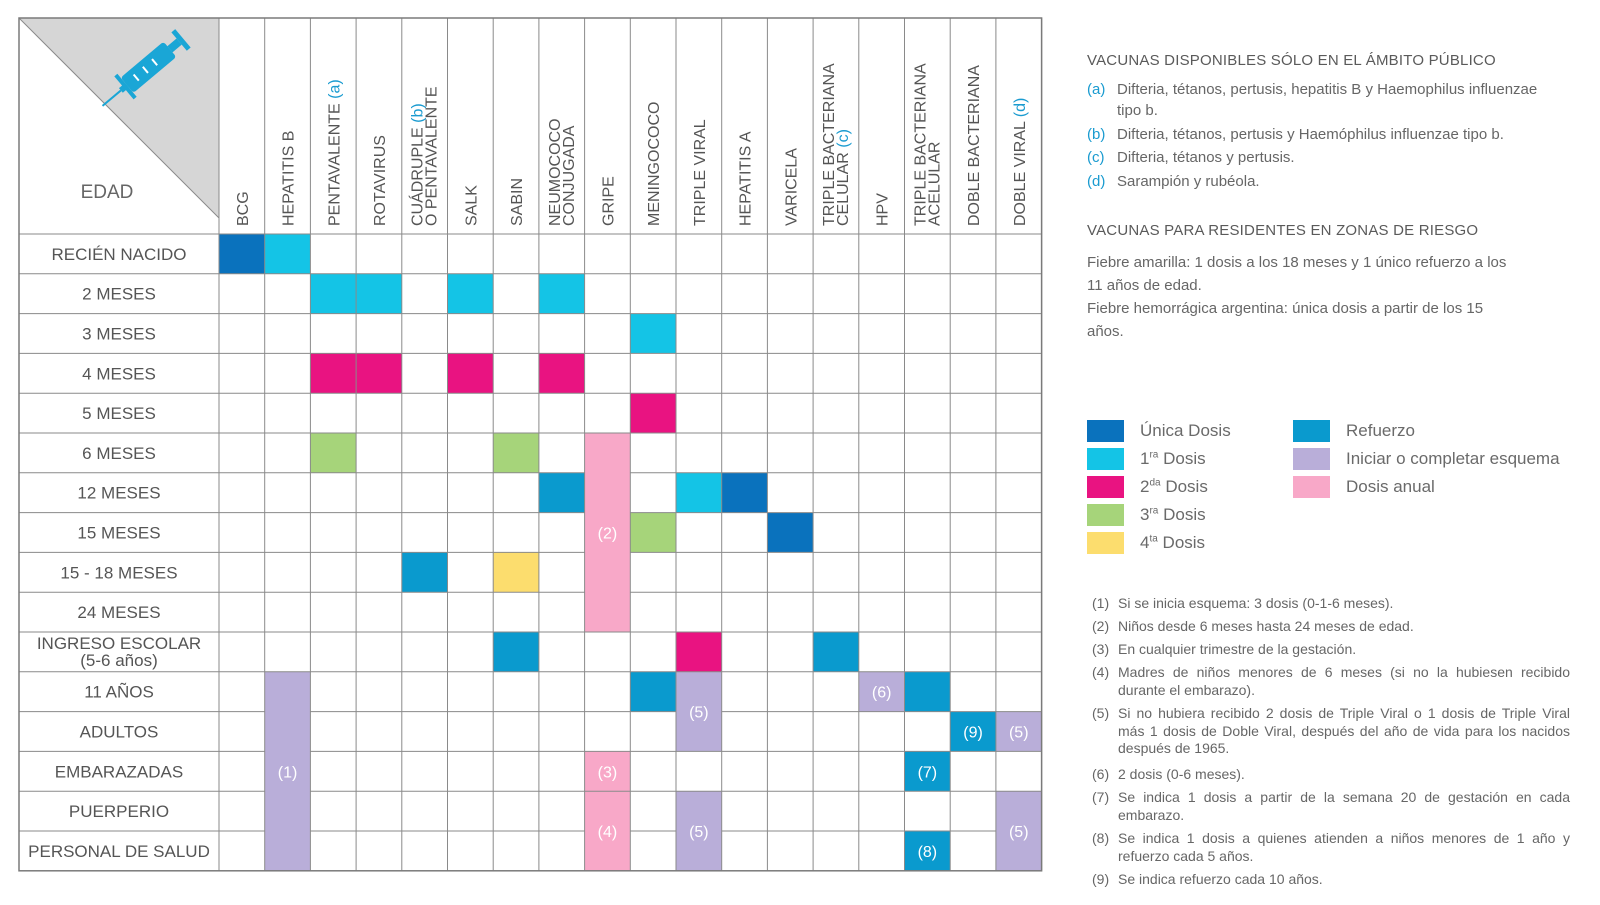  Describe the element at coordinates (883, 209) in the screenshot. I see `column-header: HPV` at that location.